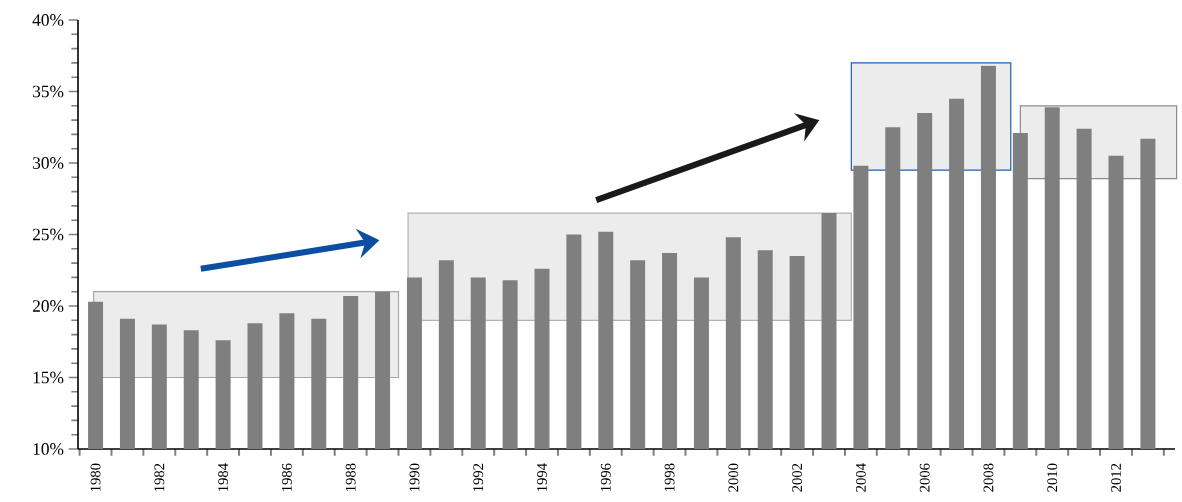 The image size is (1182, 502). I want to click on y-tick-label: 35%, so click(48, 91).